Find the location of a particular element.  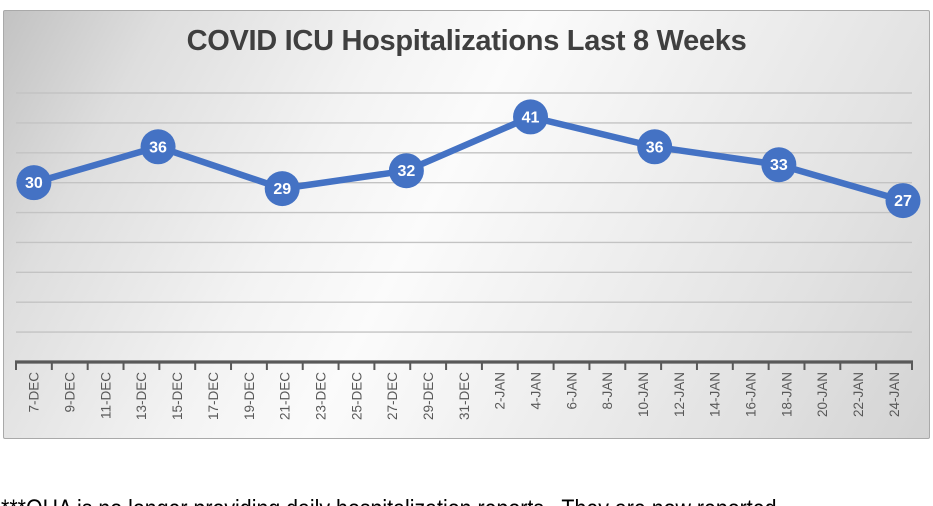

data-point-label: 30 is located at coordinates (34, 183).